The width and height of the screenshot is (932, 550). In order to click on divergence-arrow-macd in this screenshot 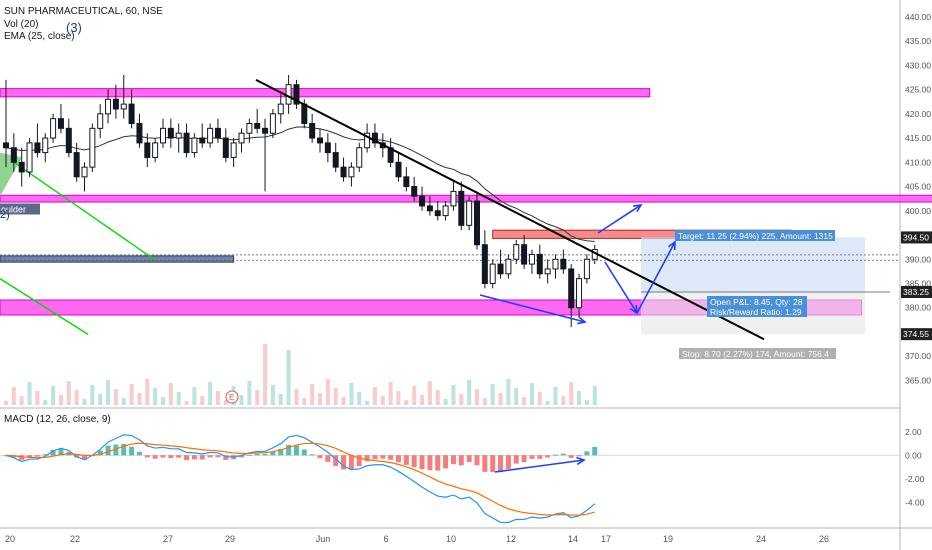, I will do `click(539, 466)`.